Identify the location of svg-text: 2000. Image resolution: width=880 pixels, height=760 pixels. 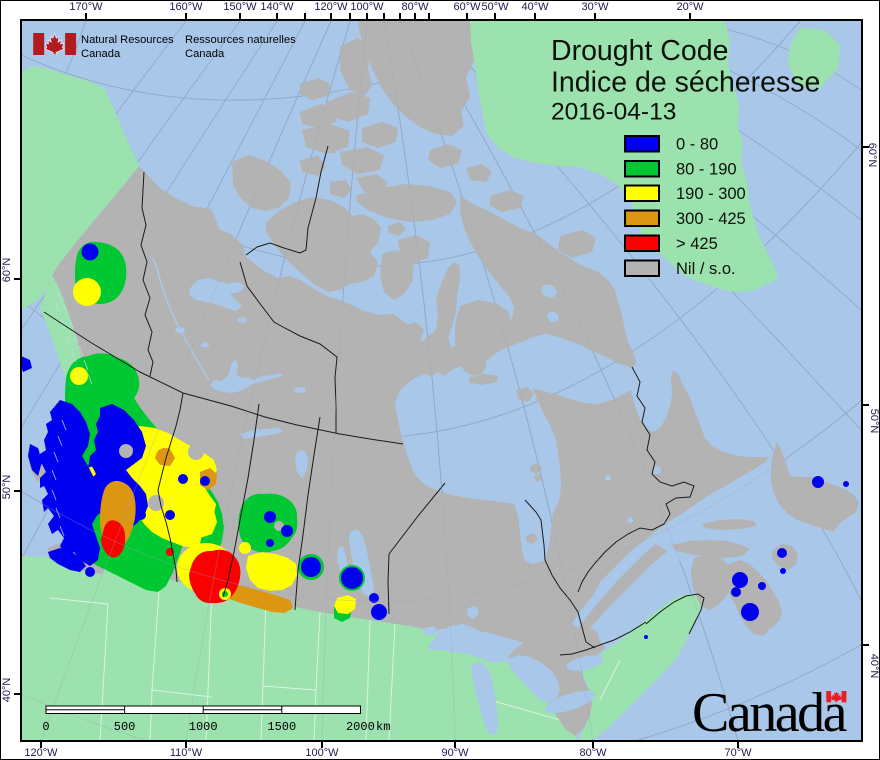
(360, 727).